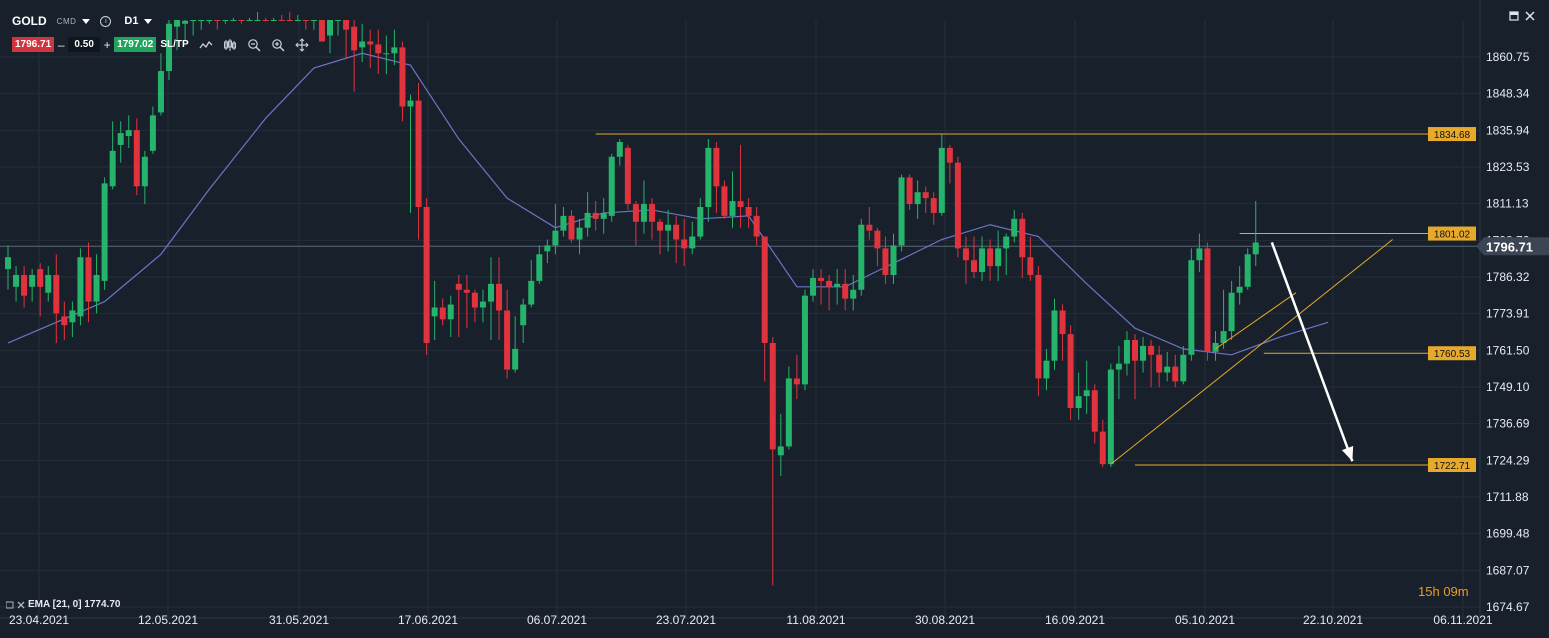 The image size is (1549, 638). Describe the element at coordinates (1508, 424) in the screenshot. I see `y-tick-label: 1736.69` at that location.